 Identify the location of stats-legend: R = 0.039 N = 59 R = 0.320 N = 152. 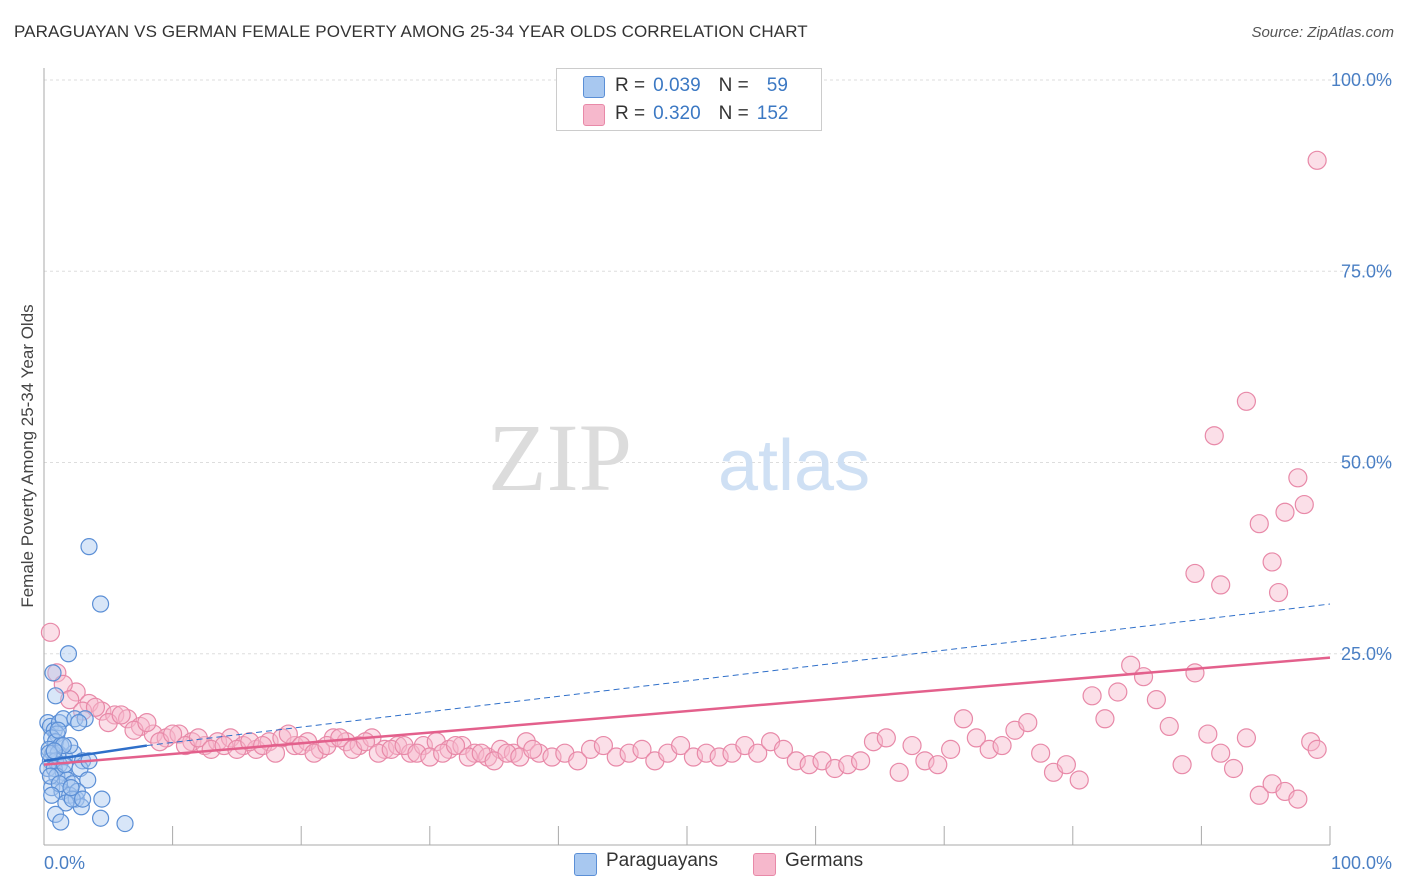
(689, 99).